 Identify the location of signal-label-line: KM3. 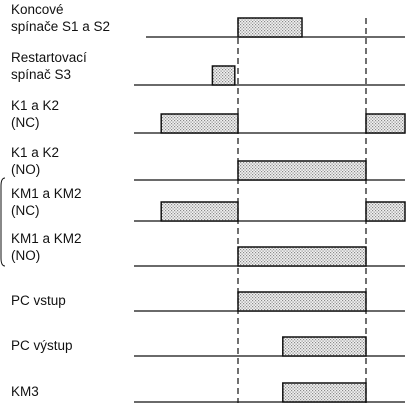
(25, 391).